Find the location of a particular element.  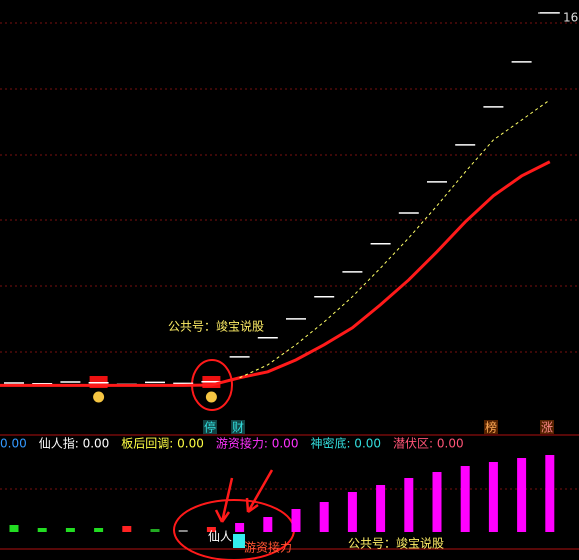

signal-label: 财 is located at coordinates (238, 428).